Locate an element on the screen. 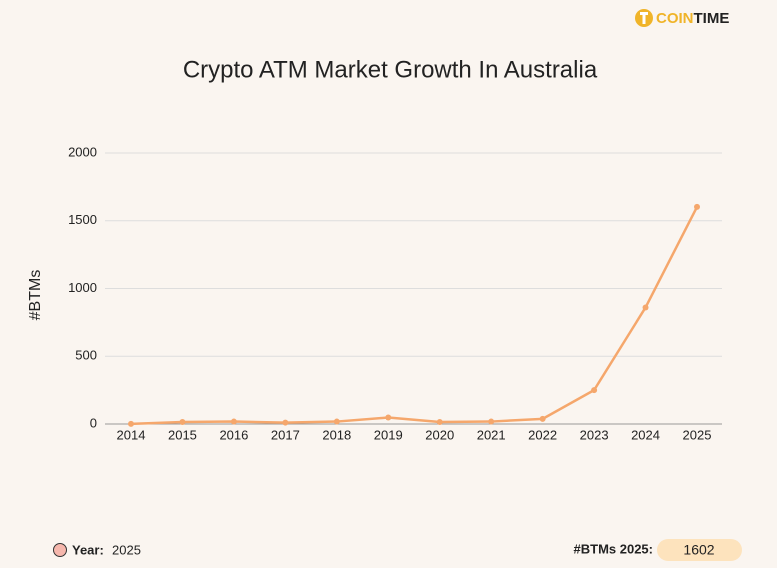  legend-dot is located at coordinates (60, 550).